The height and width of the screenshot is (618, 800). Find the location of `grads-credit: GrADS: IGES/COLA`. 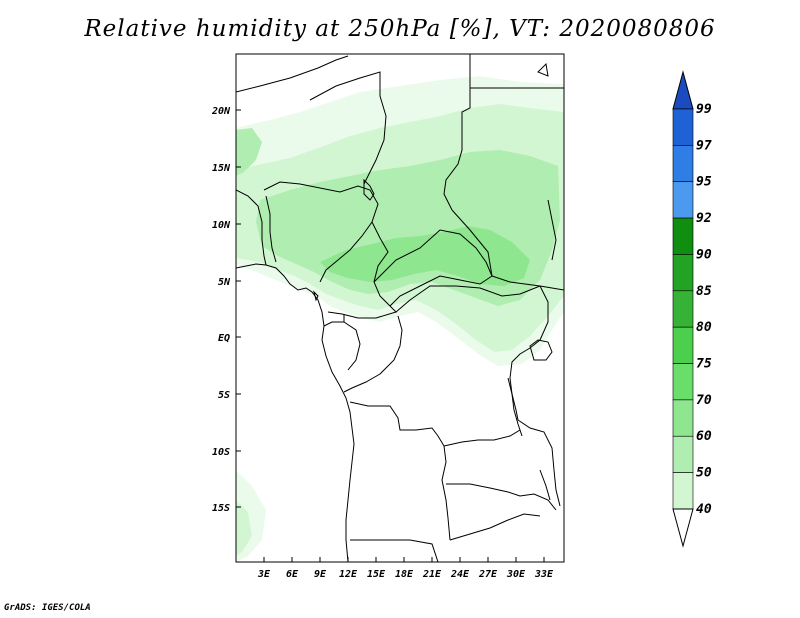

grads-credit: GrADS: IGES/COLA is located at coordinates (47, 608).